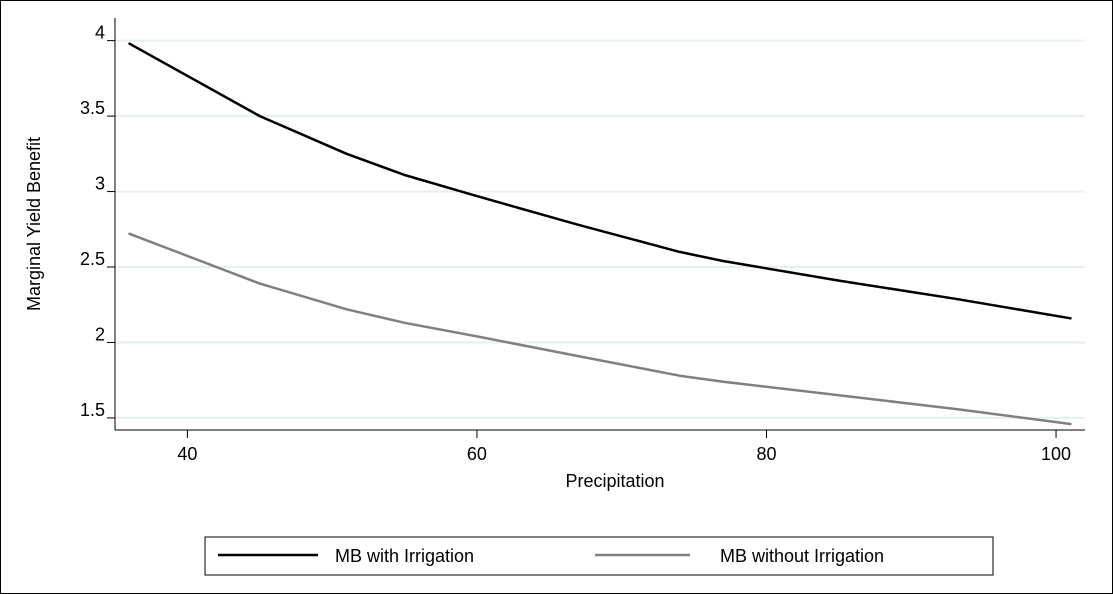 The width and height of the screenshot is (1113, 594). I want to click on y-tick-label: 2, so click(100, 334).